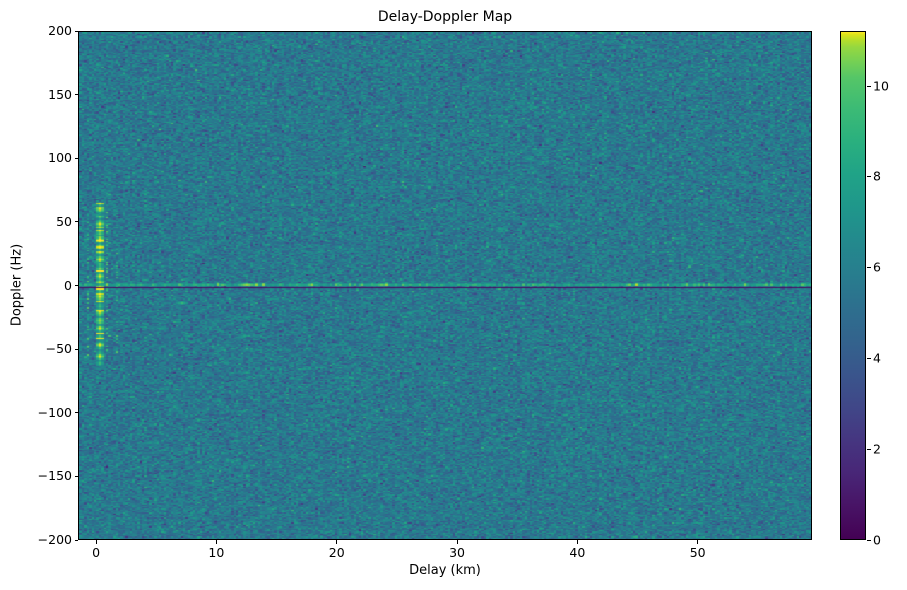 The width and height of the screenshot is (907, 590). Describe the element at coordinates (58, 349) in the screenshot. I see `y-tick-label: −50` at that location.